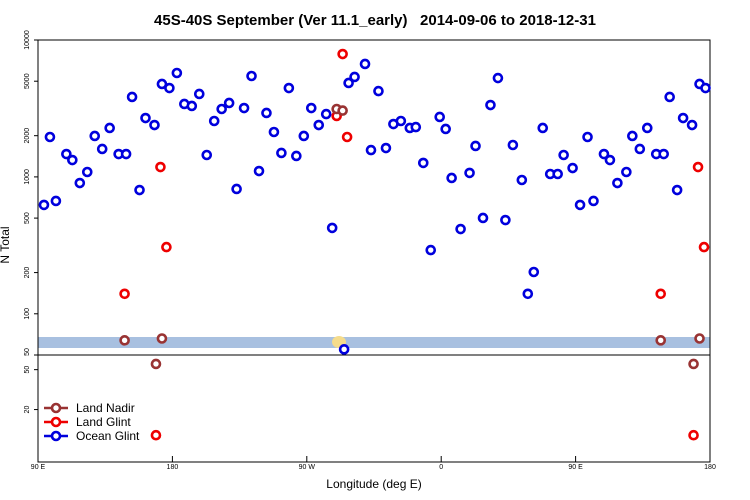 Image resolution: width=750 pixels, height=500 pixels. I want to click on y-tick-label: 5000, so click(27, 81).